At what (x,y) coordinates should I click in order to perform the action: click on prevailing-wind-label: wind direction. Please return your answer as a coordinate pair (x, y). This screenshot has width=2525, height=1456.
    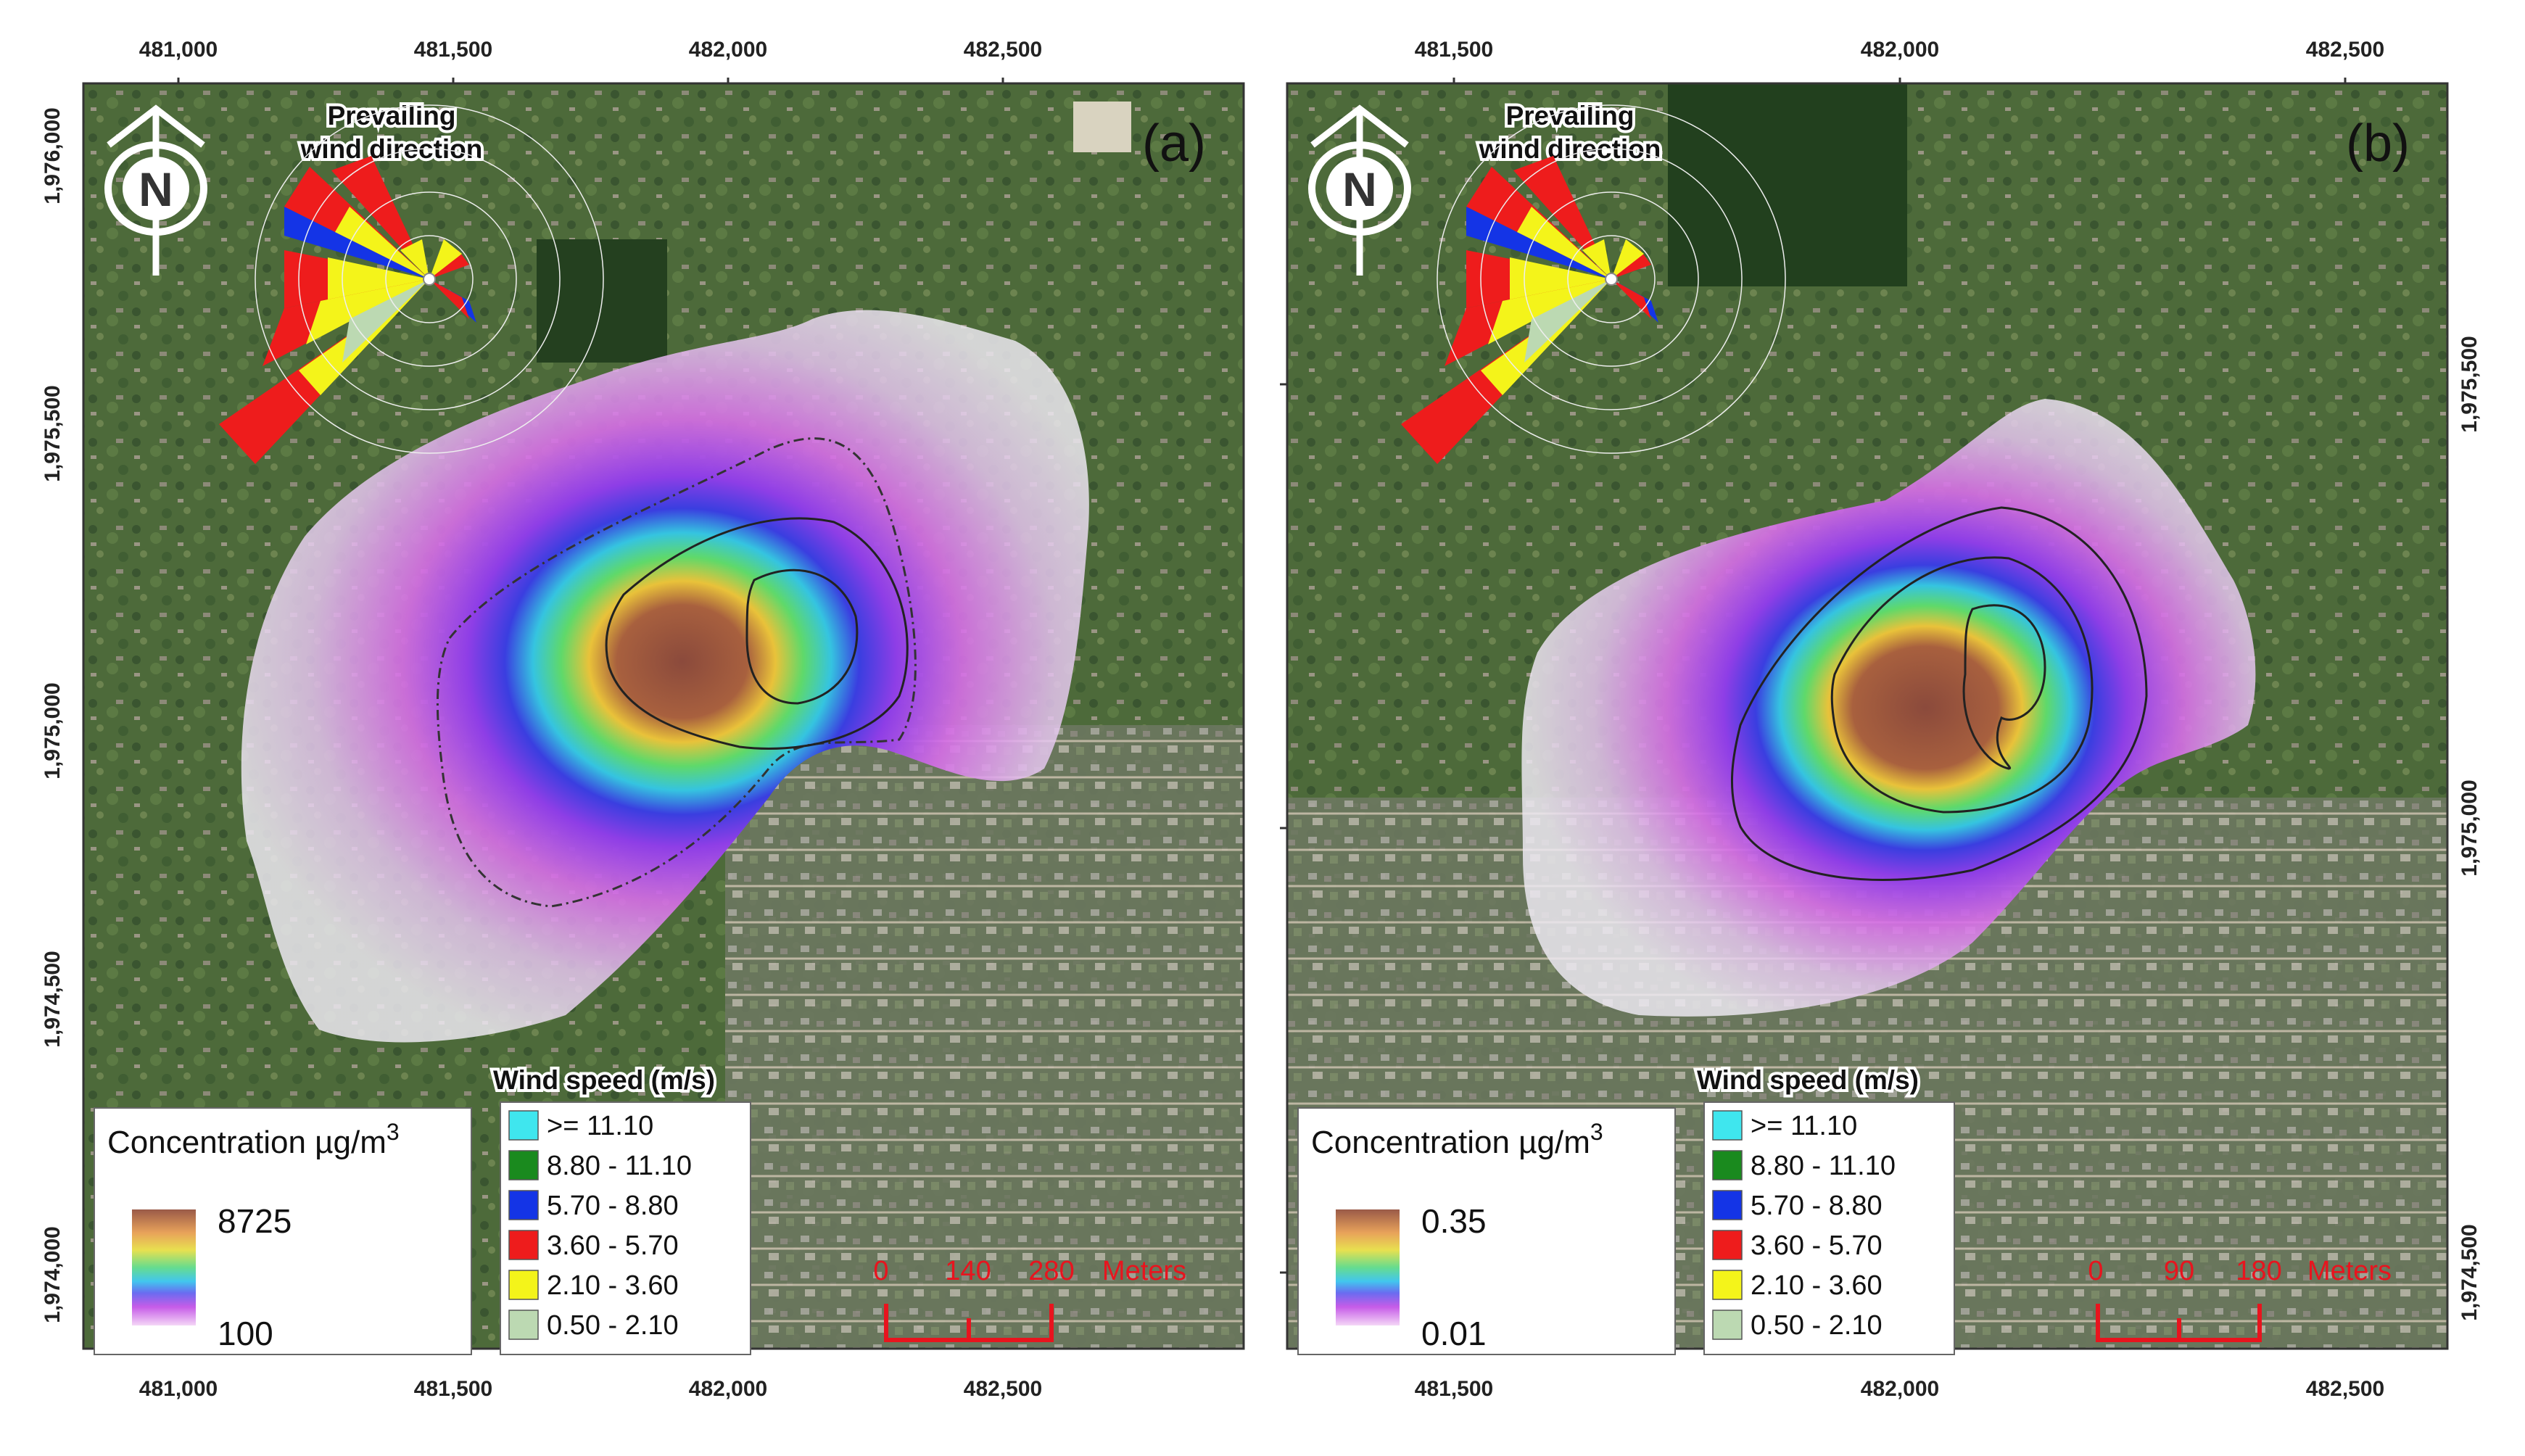
    Looking at the image, I should click on (1570, 149).